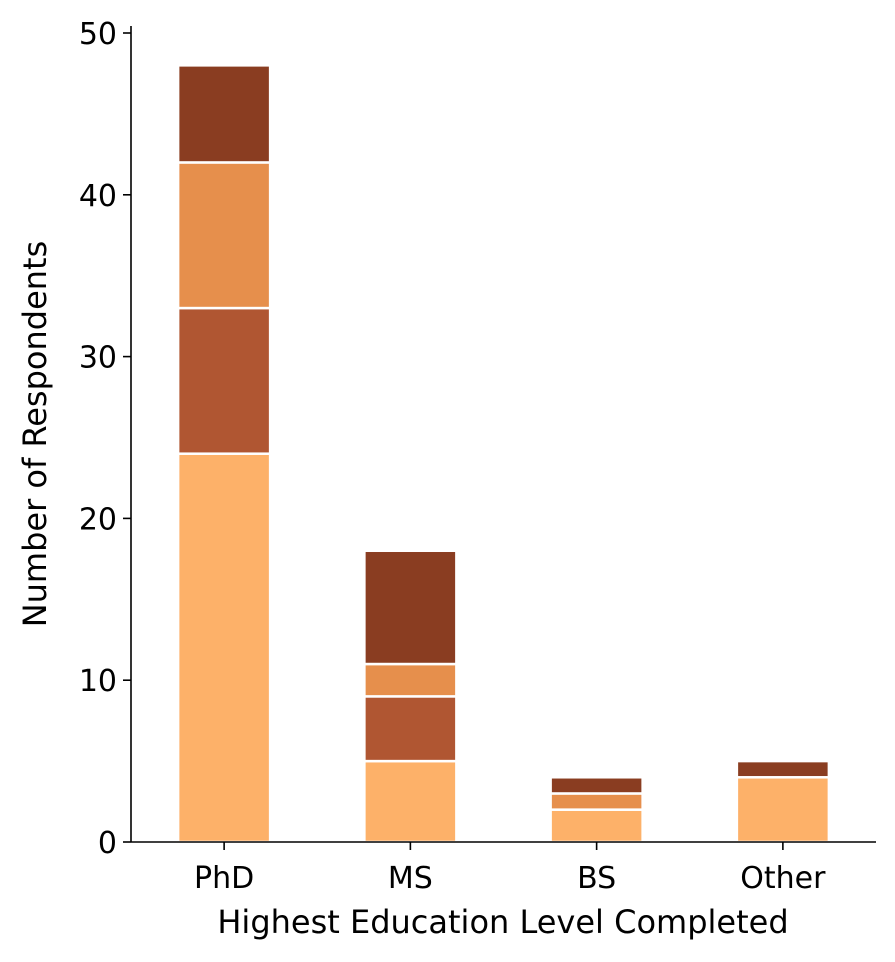 The image size is (895, 962). Describe the element at coordinates (107, 843) in the screenshot. I see `y-tick-label: 0` at that location.